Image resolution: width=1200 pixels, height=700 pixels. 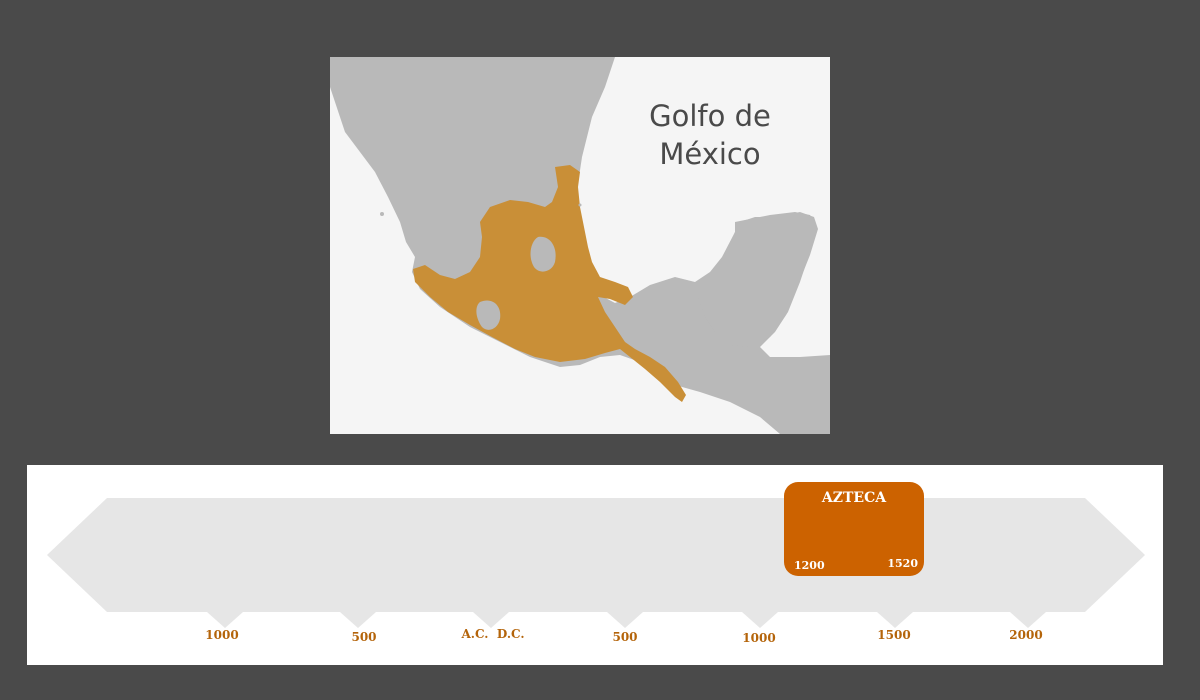 I want to click on tick-label-era-divider: A.C. D.C., so click(x=493, y=634).